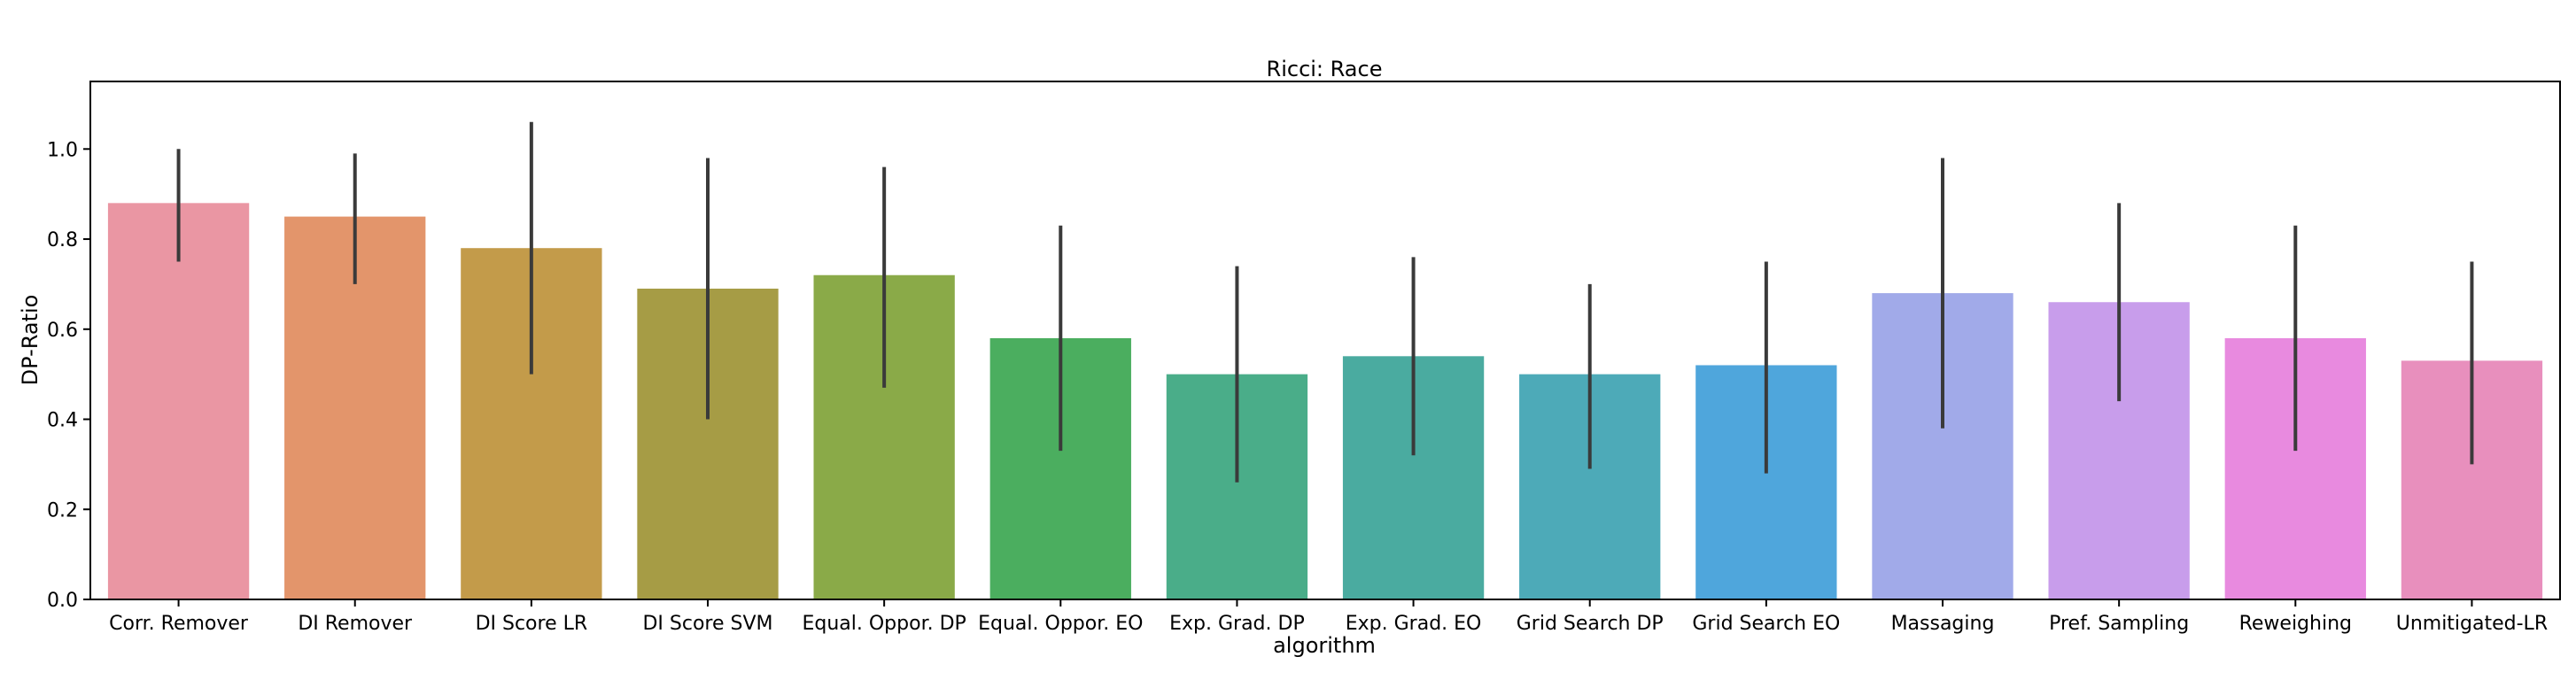 The height and width of the screenshot is (680, 2576). I want to click on x-tick-label: Exp. Grad. EO, so click(1414, 624).